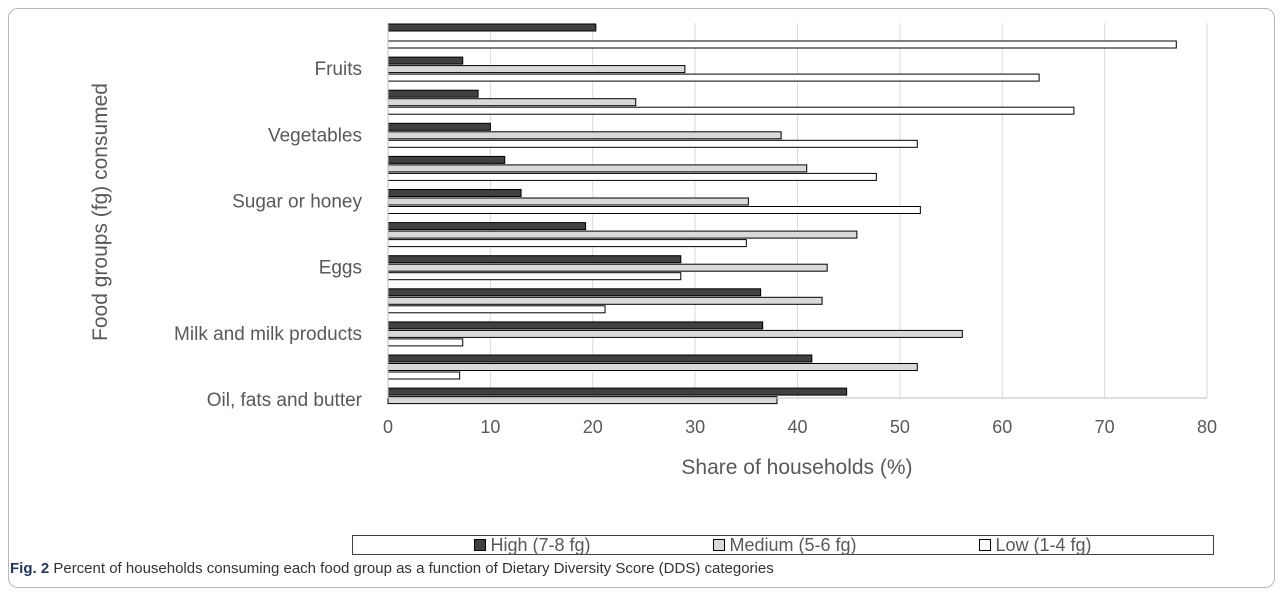  What do you see at coordinates (285, 400) in the screenshot?
I see `category-label: Oil, fats and butter` at bounding box center [285, 400].